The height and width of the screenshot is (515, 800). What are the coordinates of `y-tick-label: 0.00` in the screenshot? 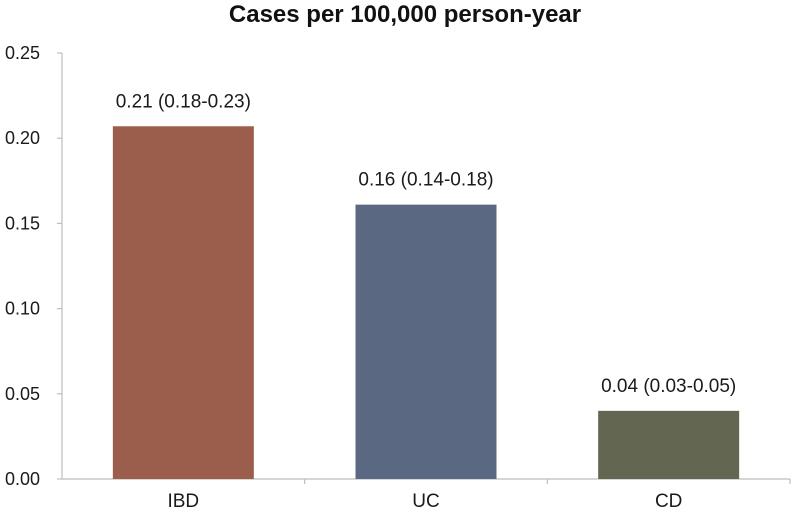 It's located at (22, 479).